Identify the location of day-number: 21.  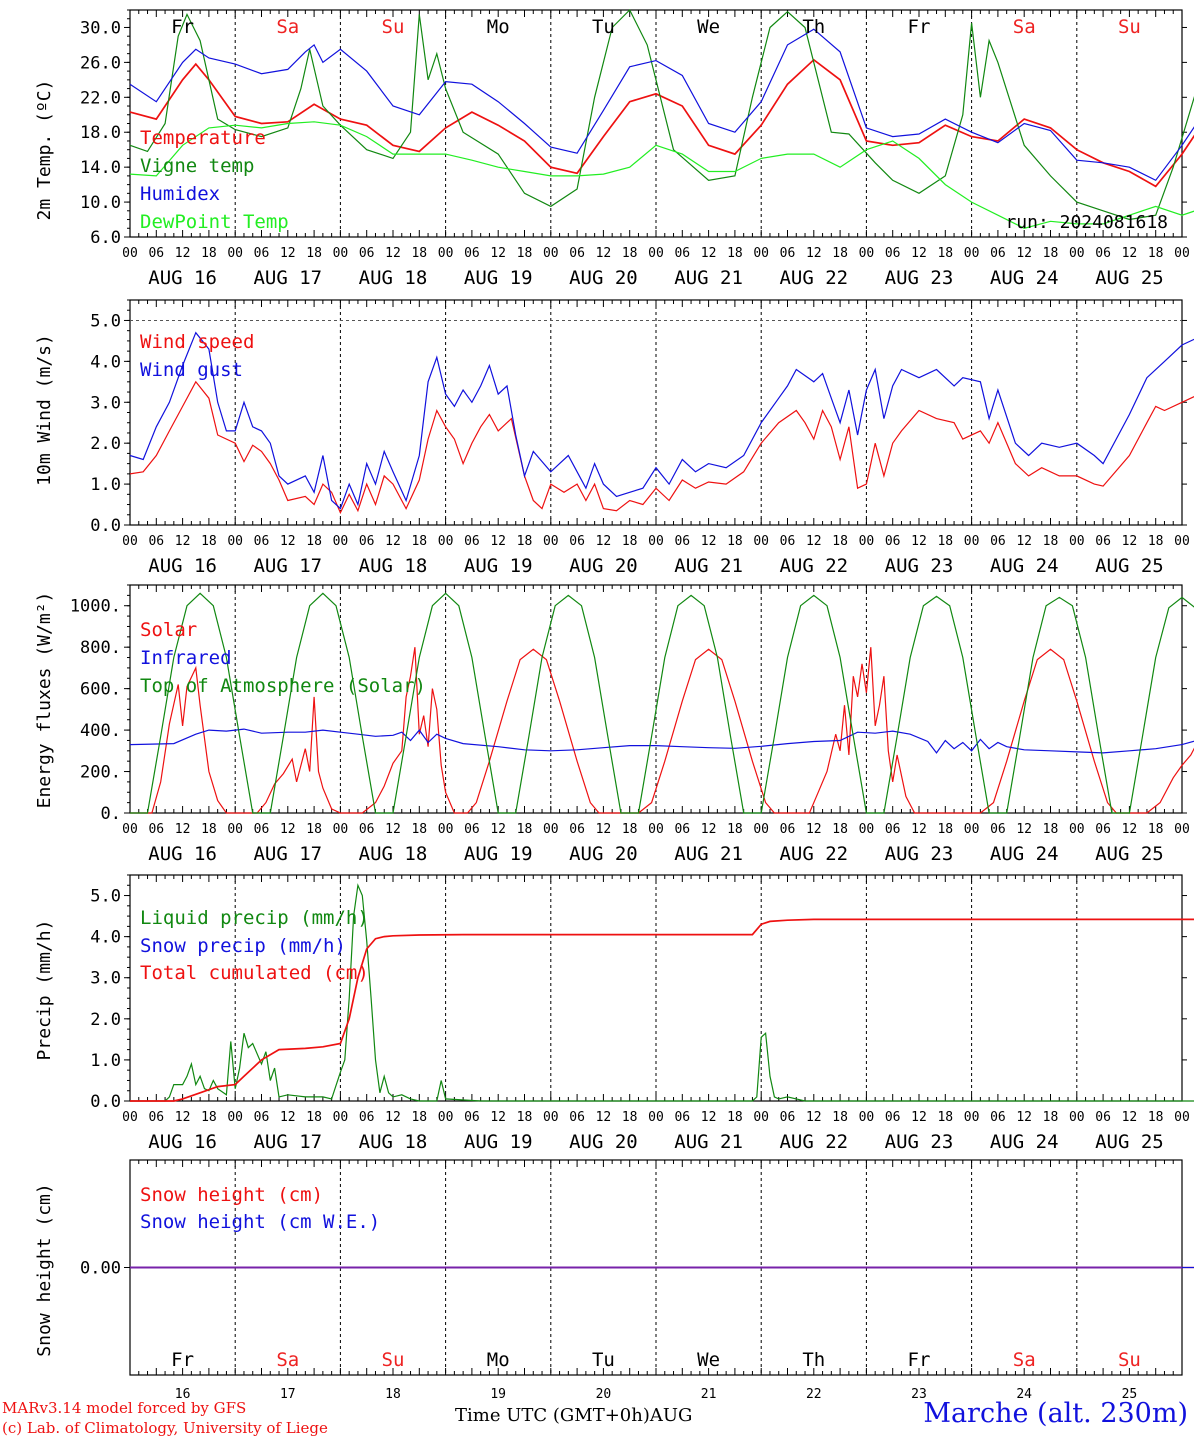
(709, 1394).